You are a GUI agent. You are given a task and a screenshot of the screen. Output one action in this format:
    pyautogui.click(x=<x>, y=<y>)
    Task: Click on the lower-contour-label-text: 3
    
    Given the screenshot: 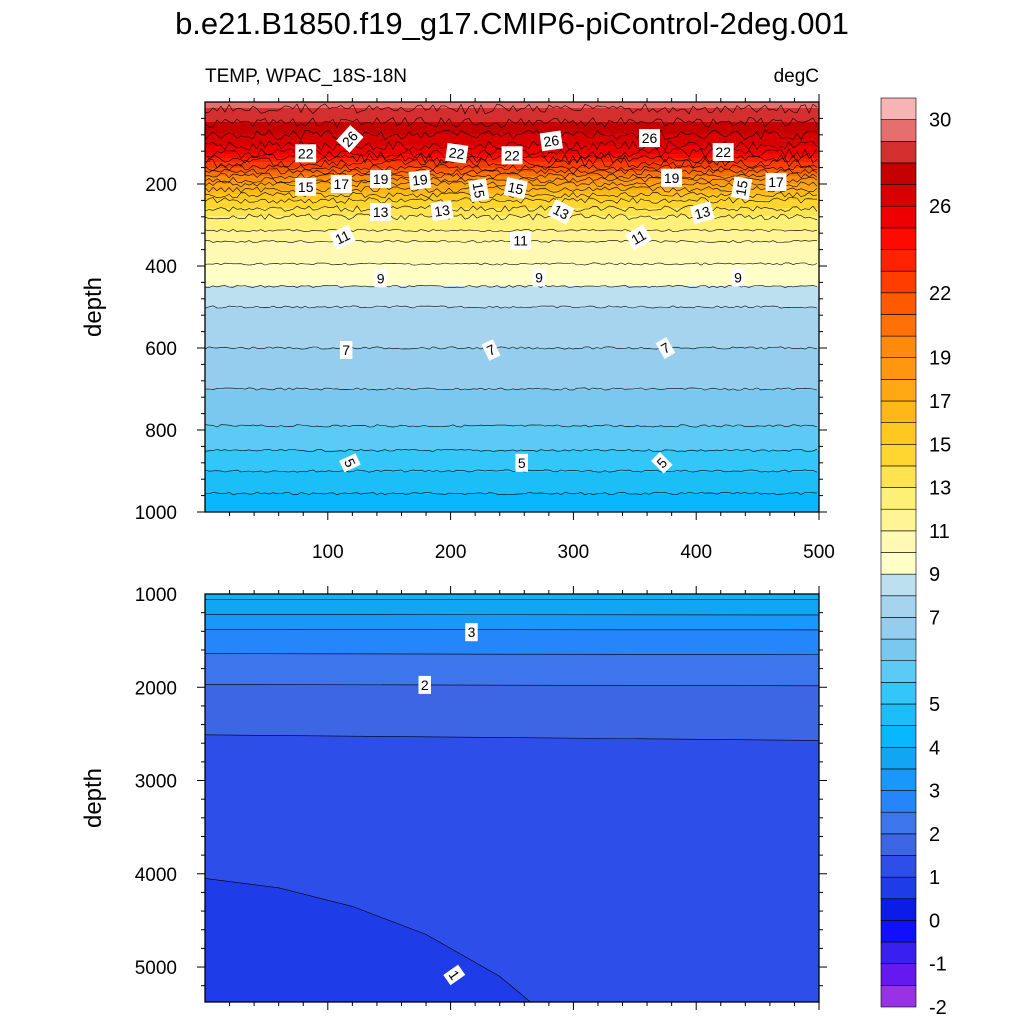 What is the action you would take?
    pyautogui.click(x=472, y=632)
    